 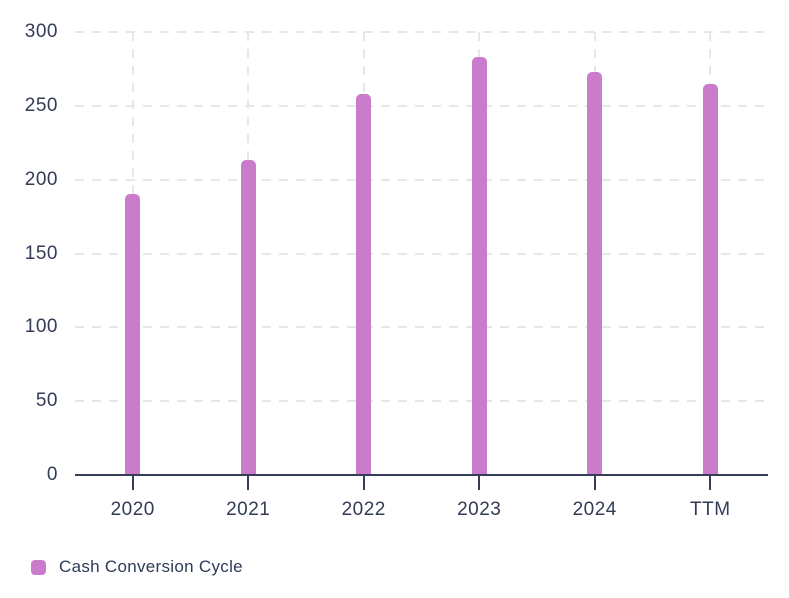 What do you see at coordinates (710, 279) in the screenshot?
I see `bar-TTM` at bounding box center [710, 279].